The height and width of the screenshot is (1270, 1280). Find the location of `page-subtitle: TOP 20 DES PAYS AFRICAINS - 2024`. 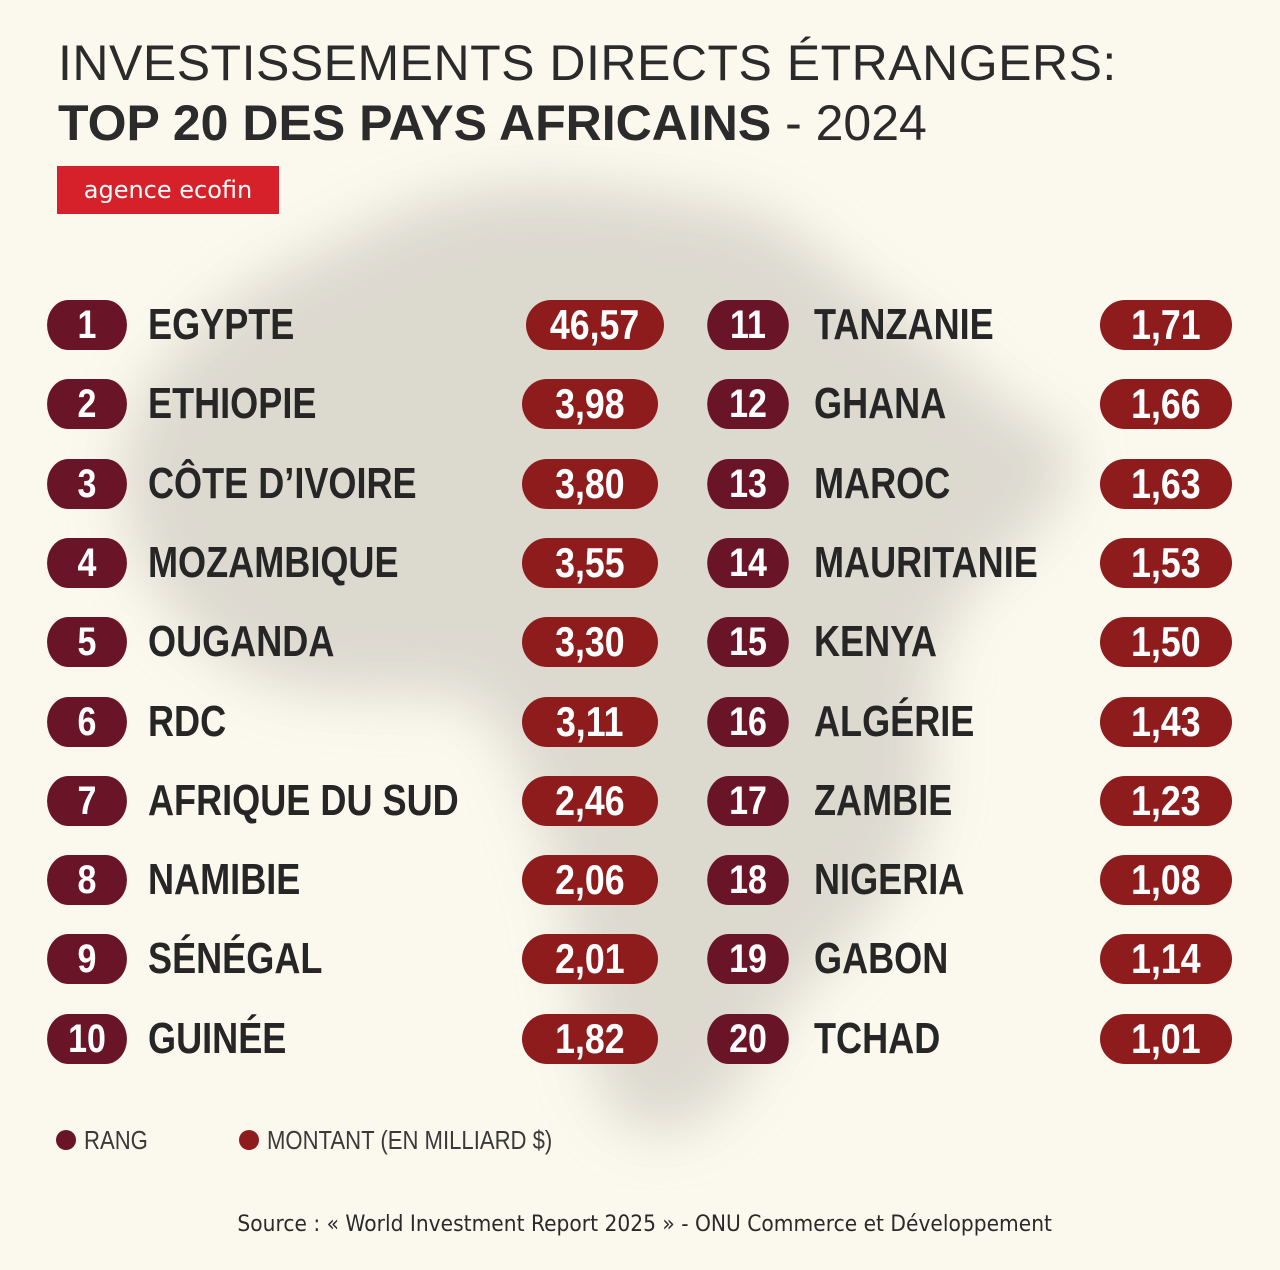

page-subtitle: TOP 20 DES PAYS AFRICAINS - 2024 is located at coordinates (492, 123).